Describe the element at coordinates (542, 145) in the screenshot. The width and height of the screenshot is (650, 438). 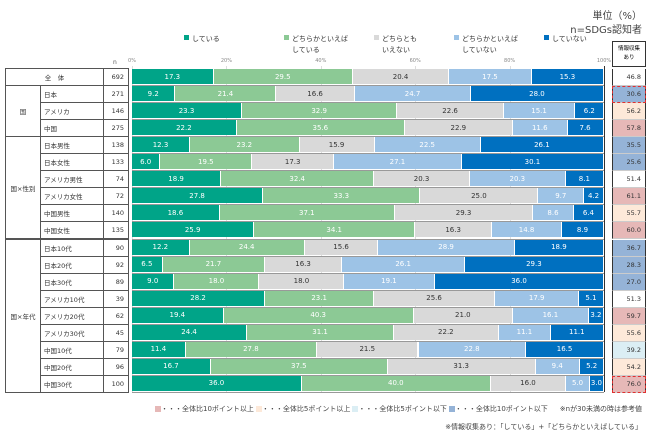
I see `bar-segment-4: 26.1` at that location.